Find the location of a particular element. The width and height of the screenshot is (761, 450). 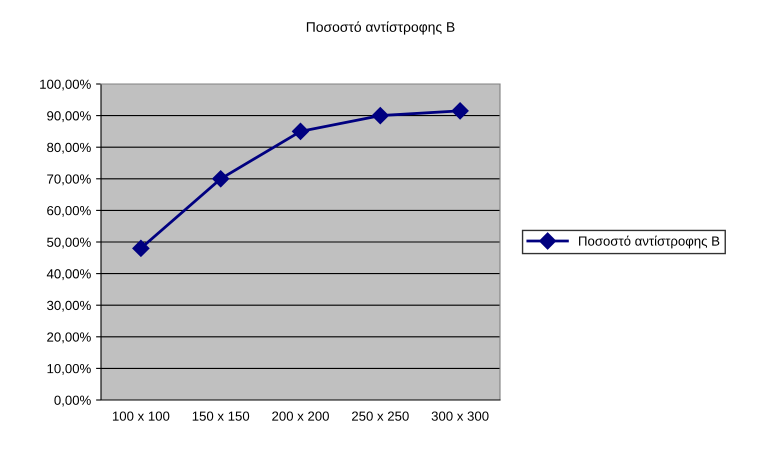

y-tick-label: 10,00% is located at coordinates (69, 369).